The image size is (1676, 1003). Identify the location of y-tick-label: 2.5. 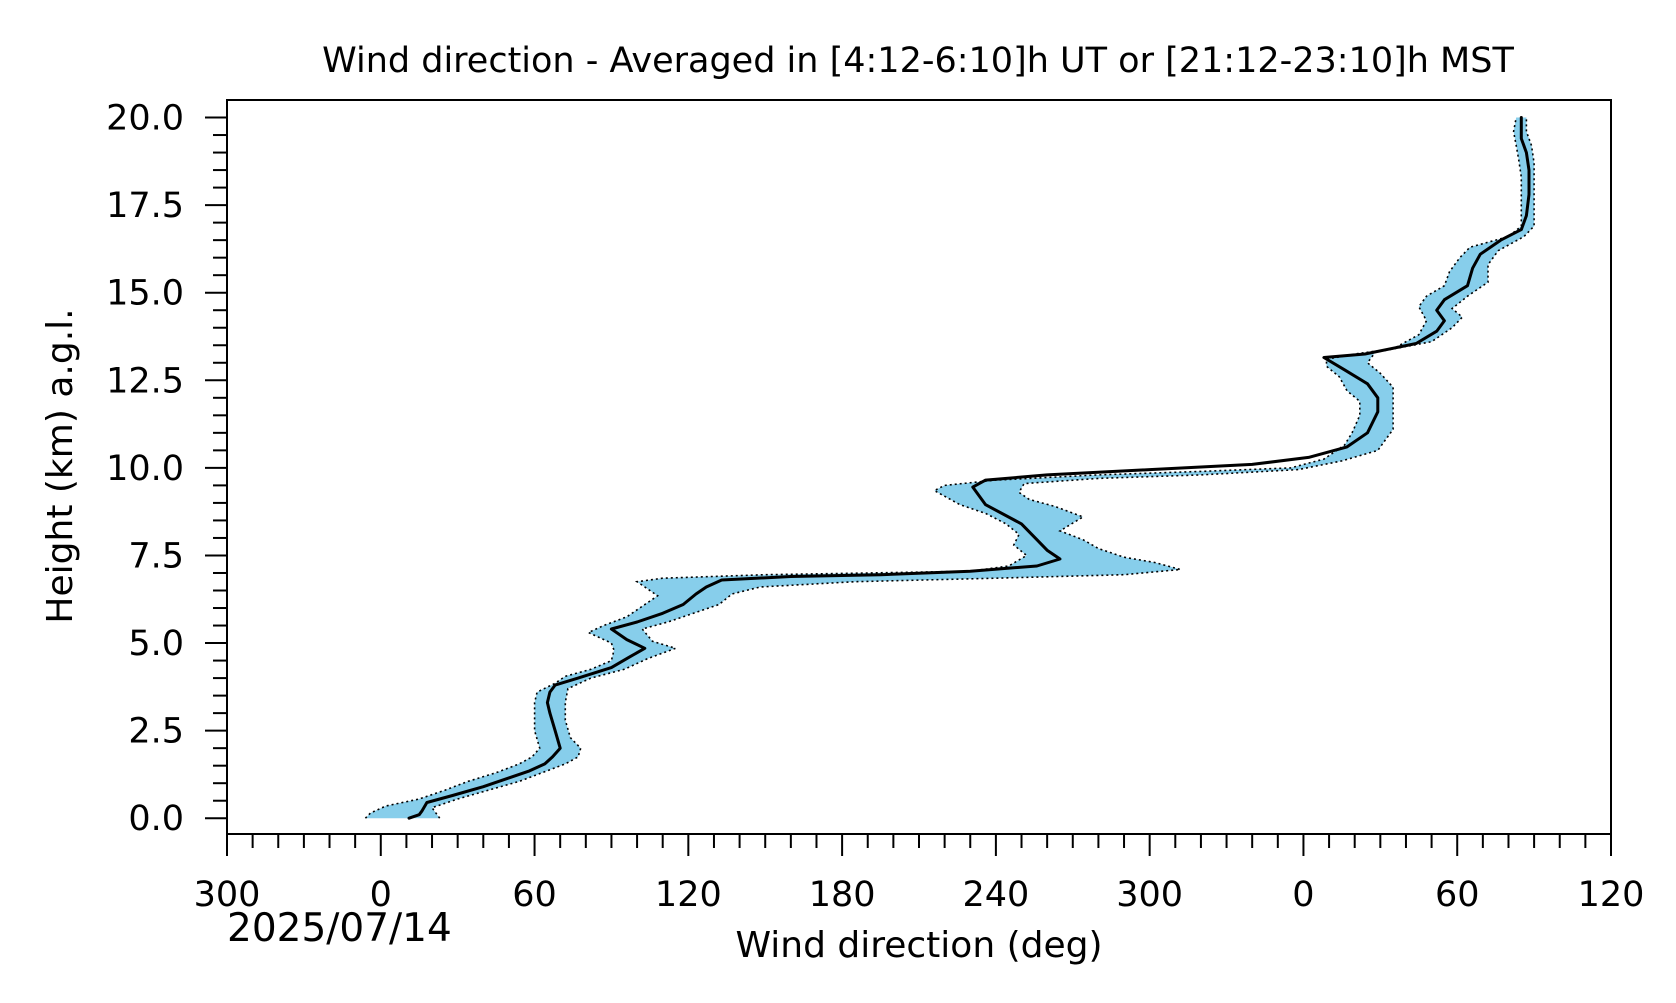
(156, 732).